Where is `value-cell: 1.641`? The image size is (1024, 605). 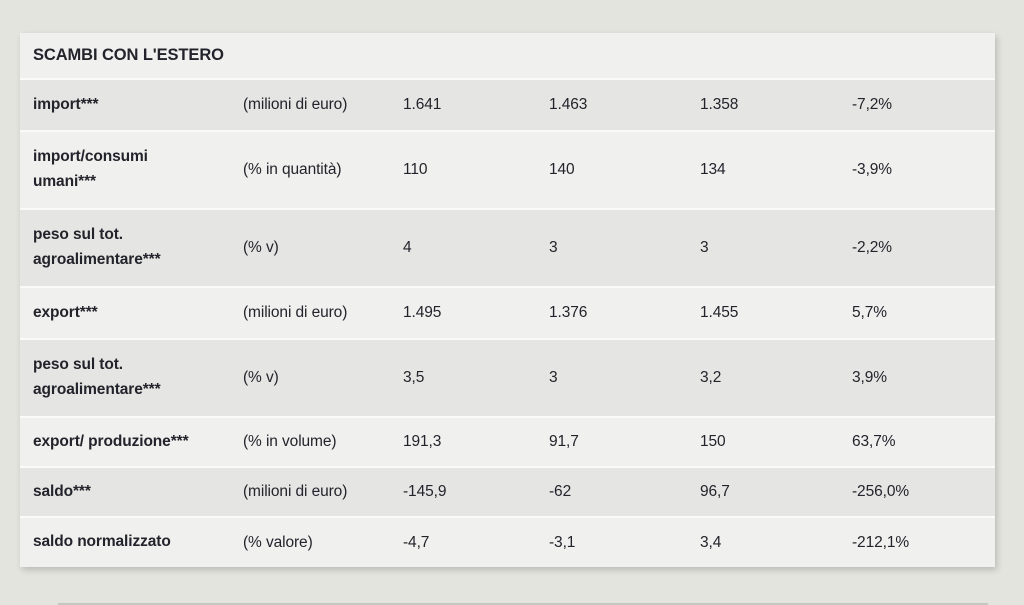 value-cell: 1.641 is located at coordinates (476, 104).